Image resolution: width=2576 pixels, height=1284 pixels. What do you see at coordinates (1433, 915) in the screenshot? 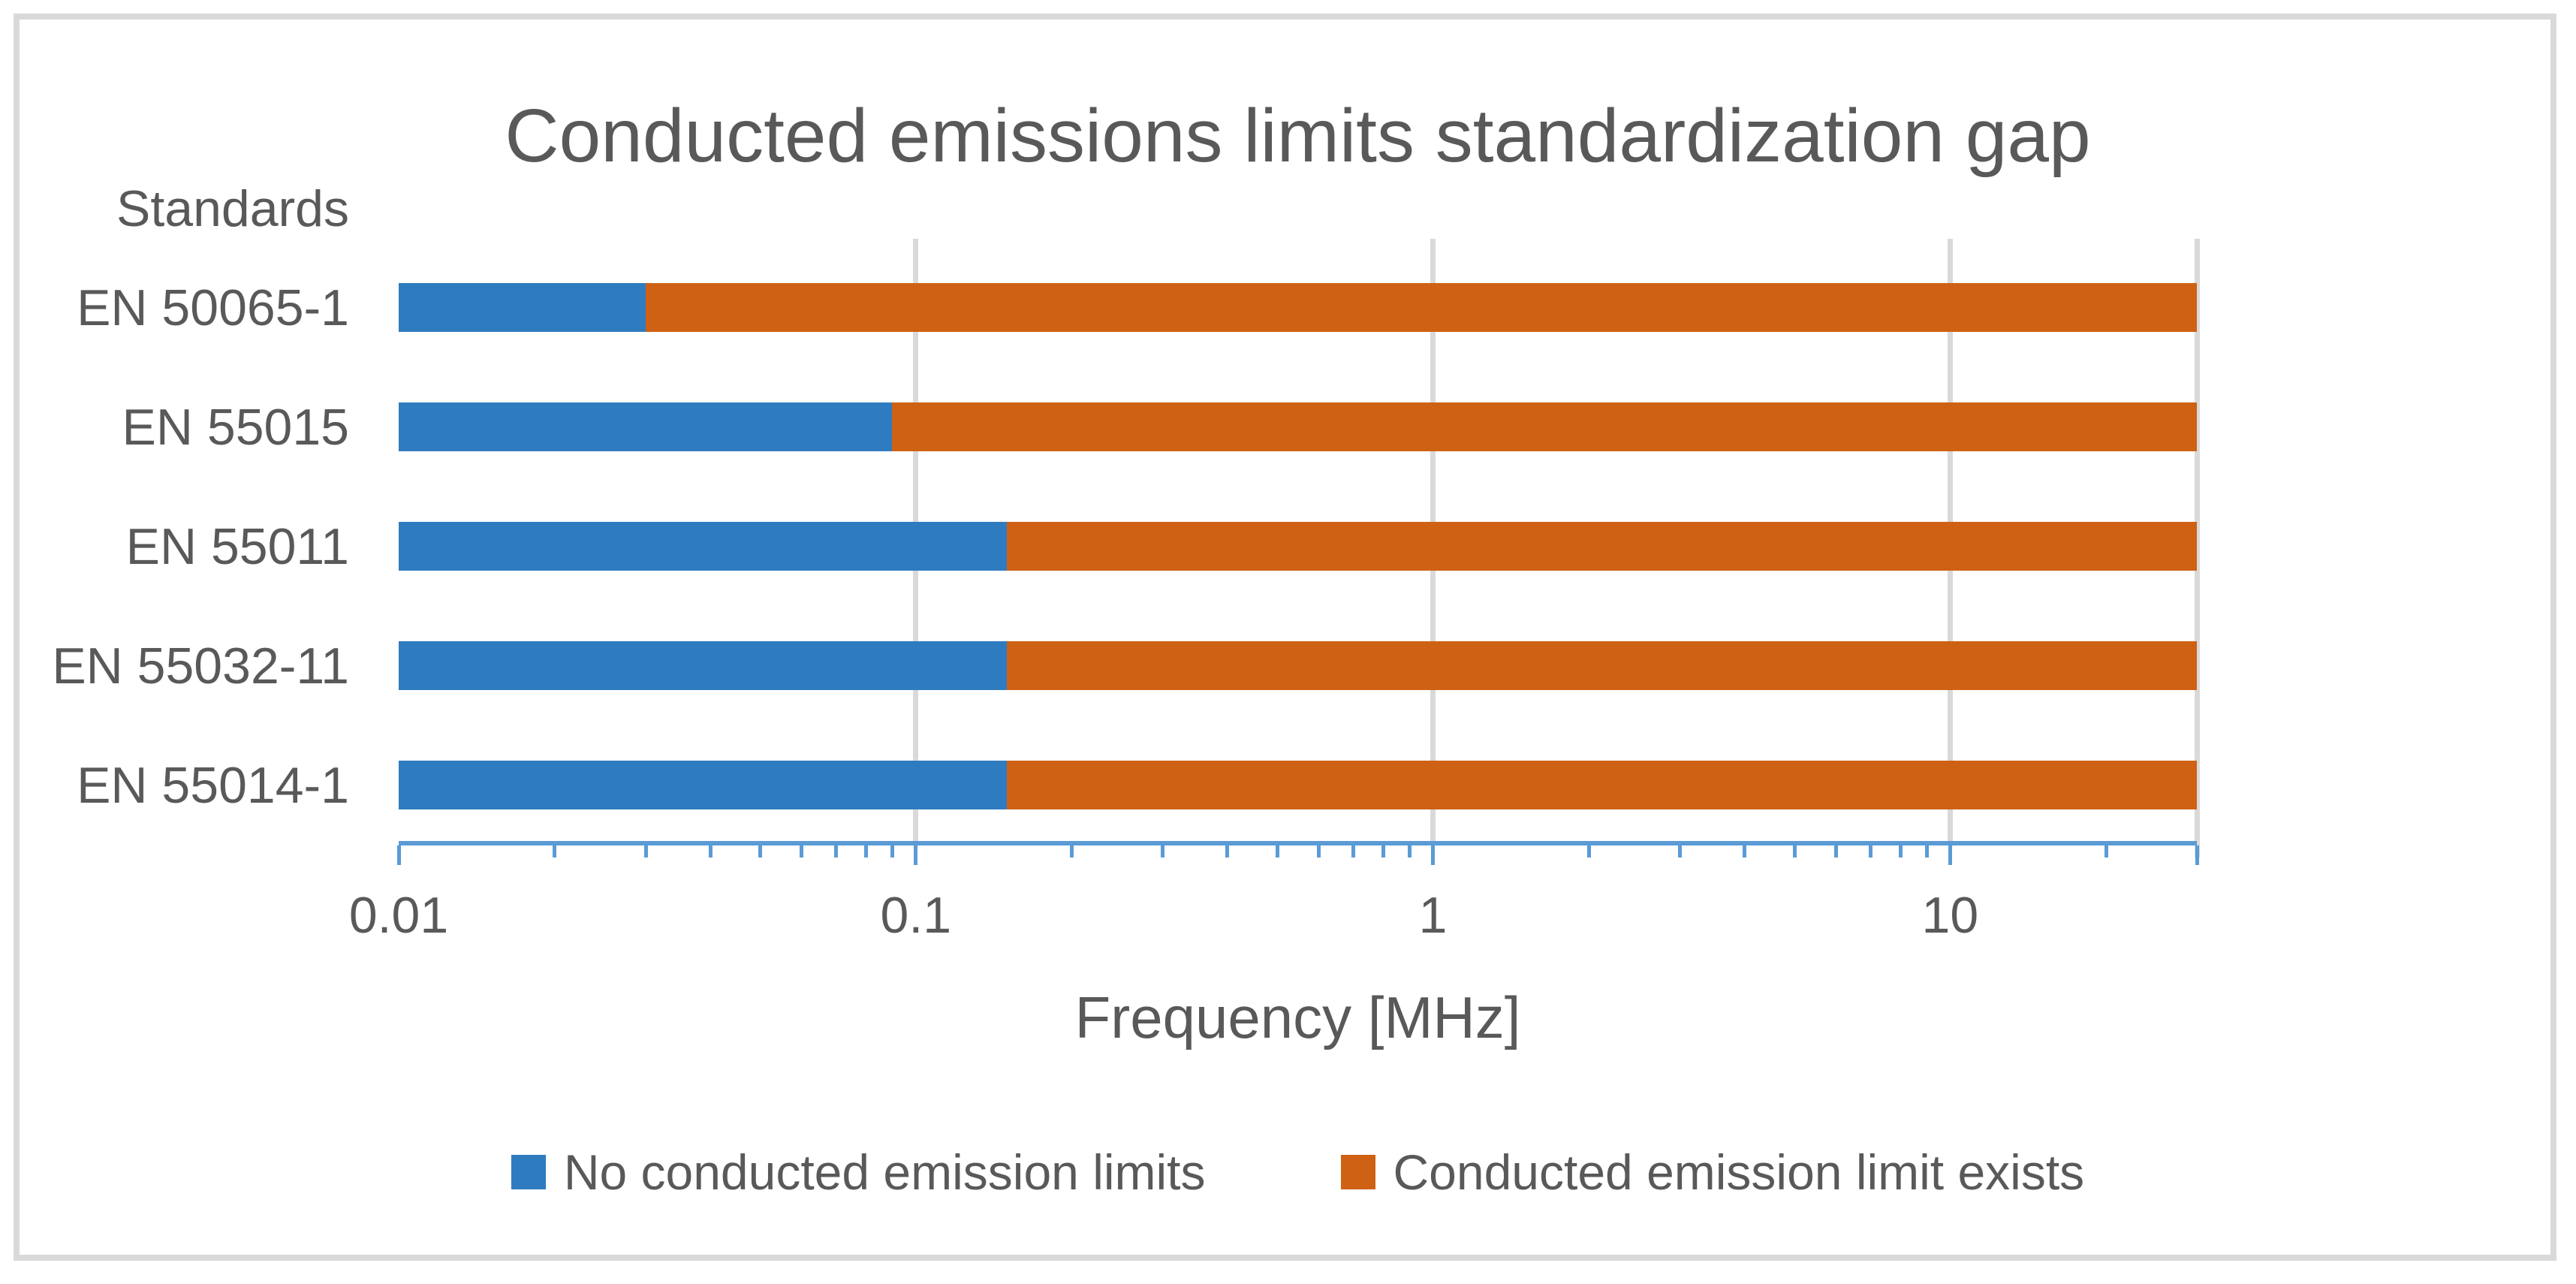
I see `x-axis-tick-label: 1` at bounding box center [1433, 915].